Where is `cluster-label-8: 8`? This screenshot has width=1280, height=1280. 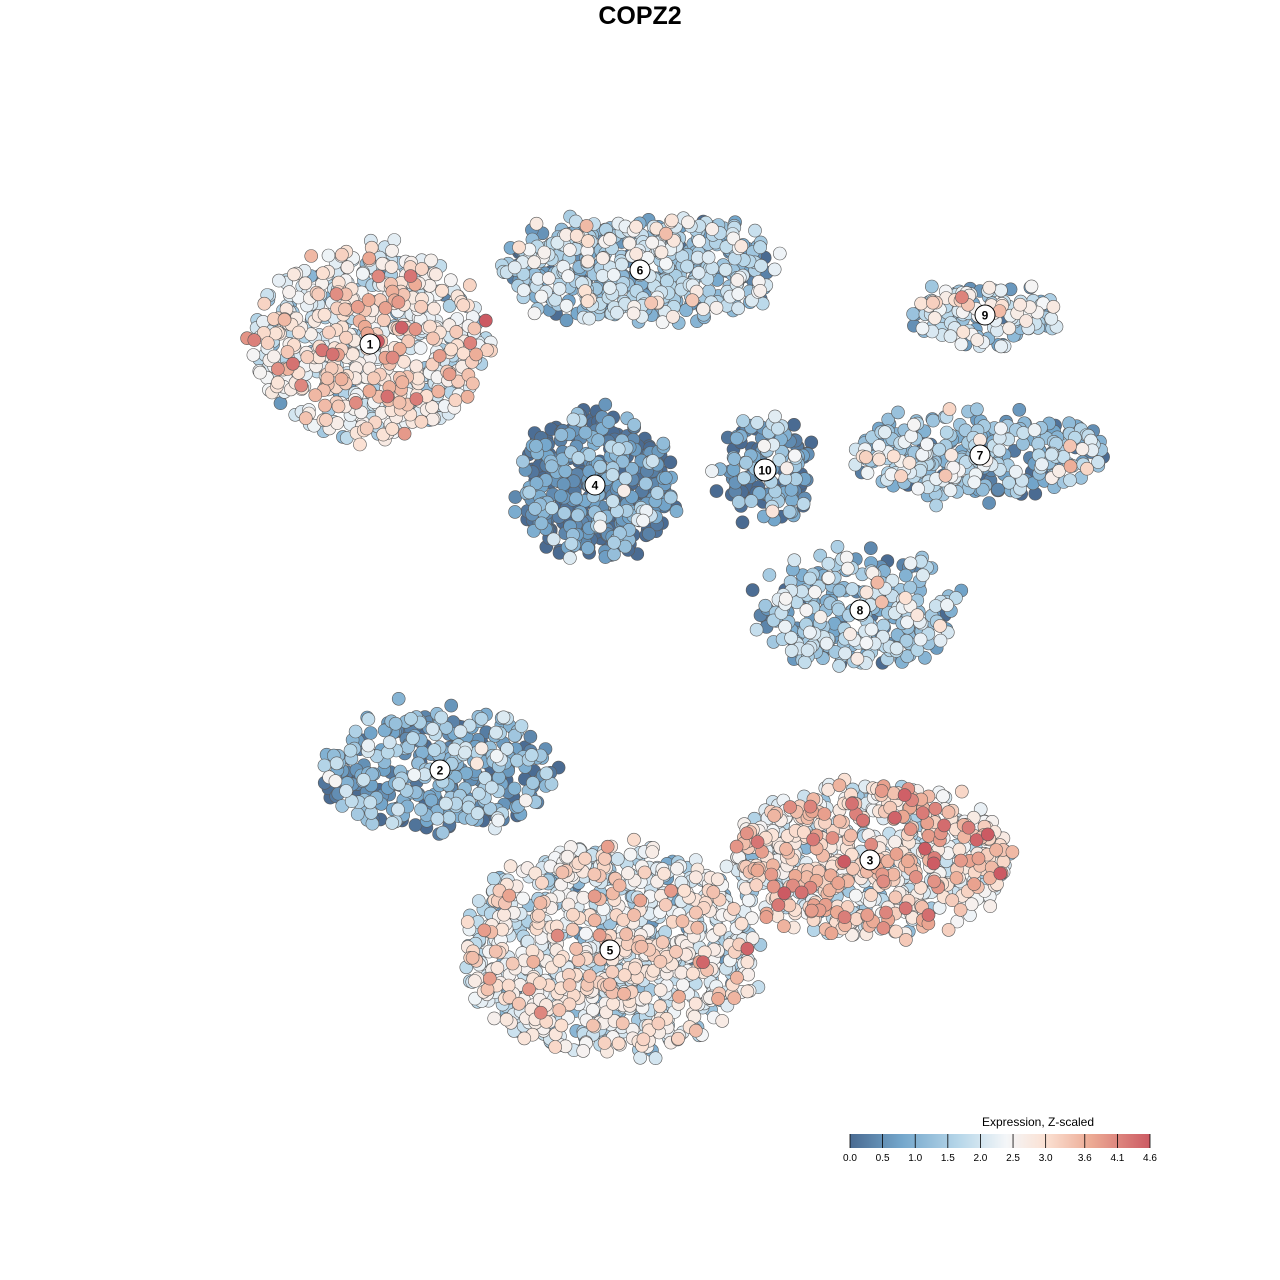 cluster-label-8: 8 is located at coordinates (860, 610).